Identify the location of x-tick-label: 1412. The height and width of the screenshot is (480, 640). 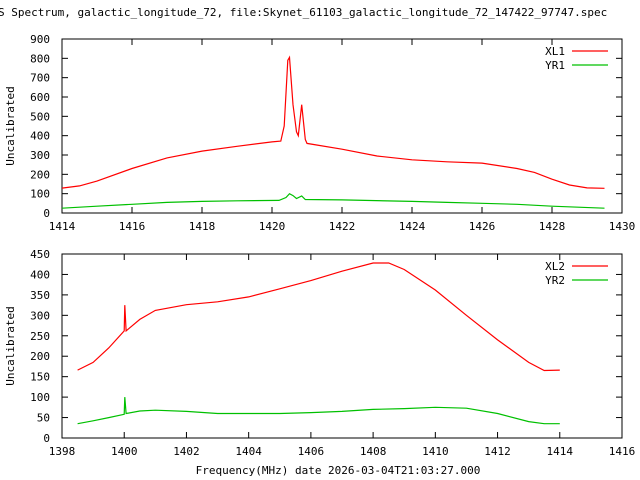
(497, 451).